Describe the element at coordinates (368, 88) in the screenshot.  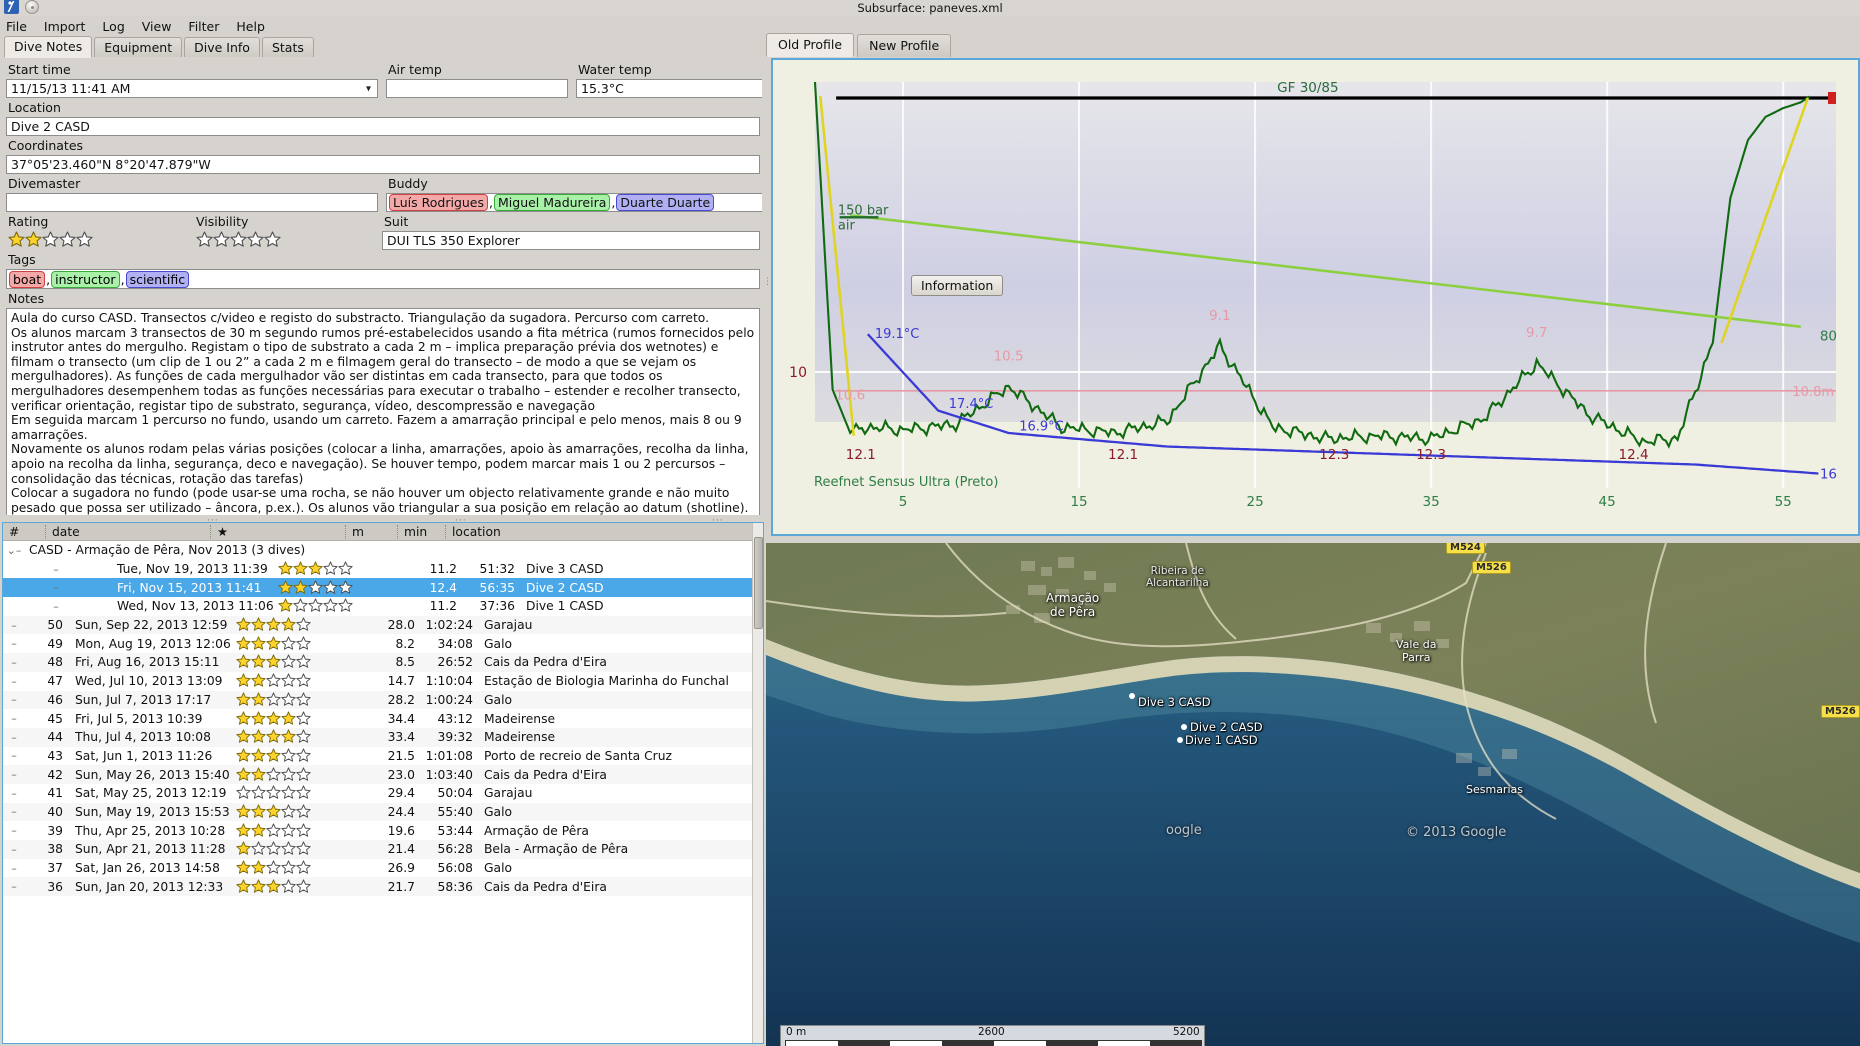
I see `chevron-down-icon: ▾` at that location.